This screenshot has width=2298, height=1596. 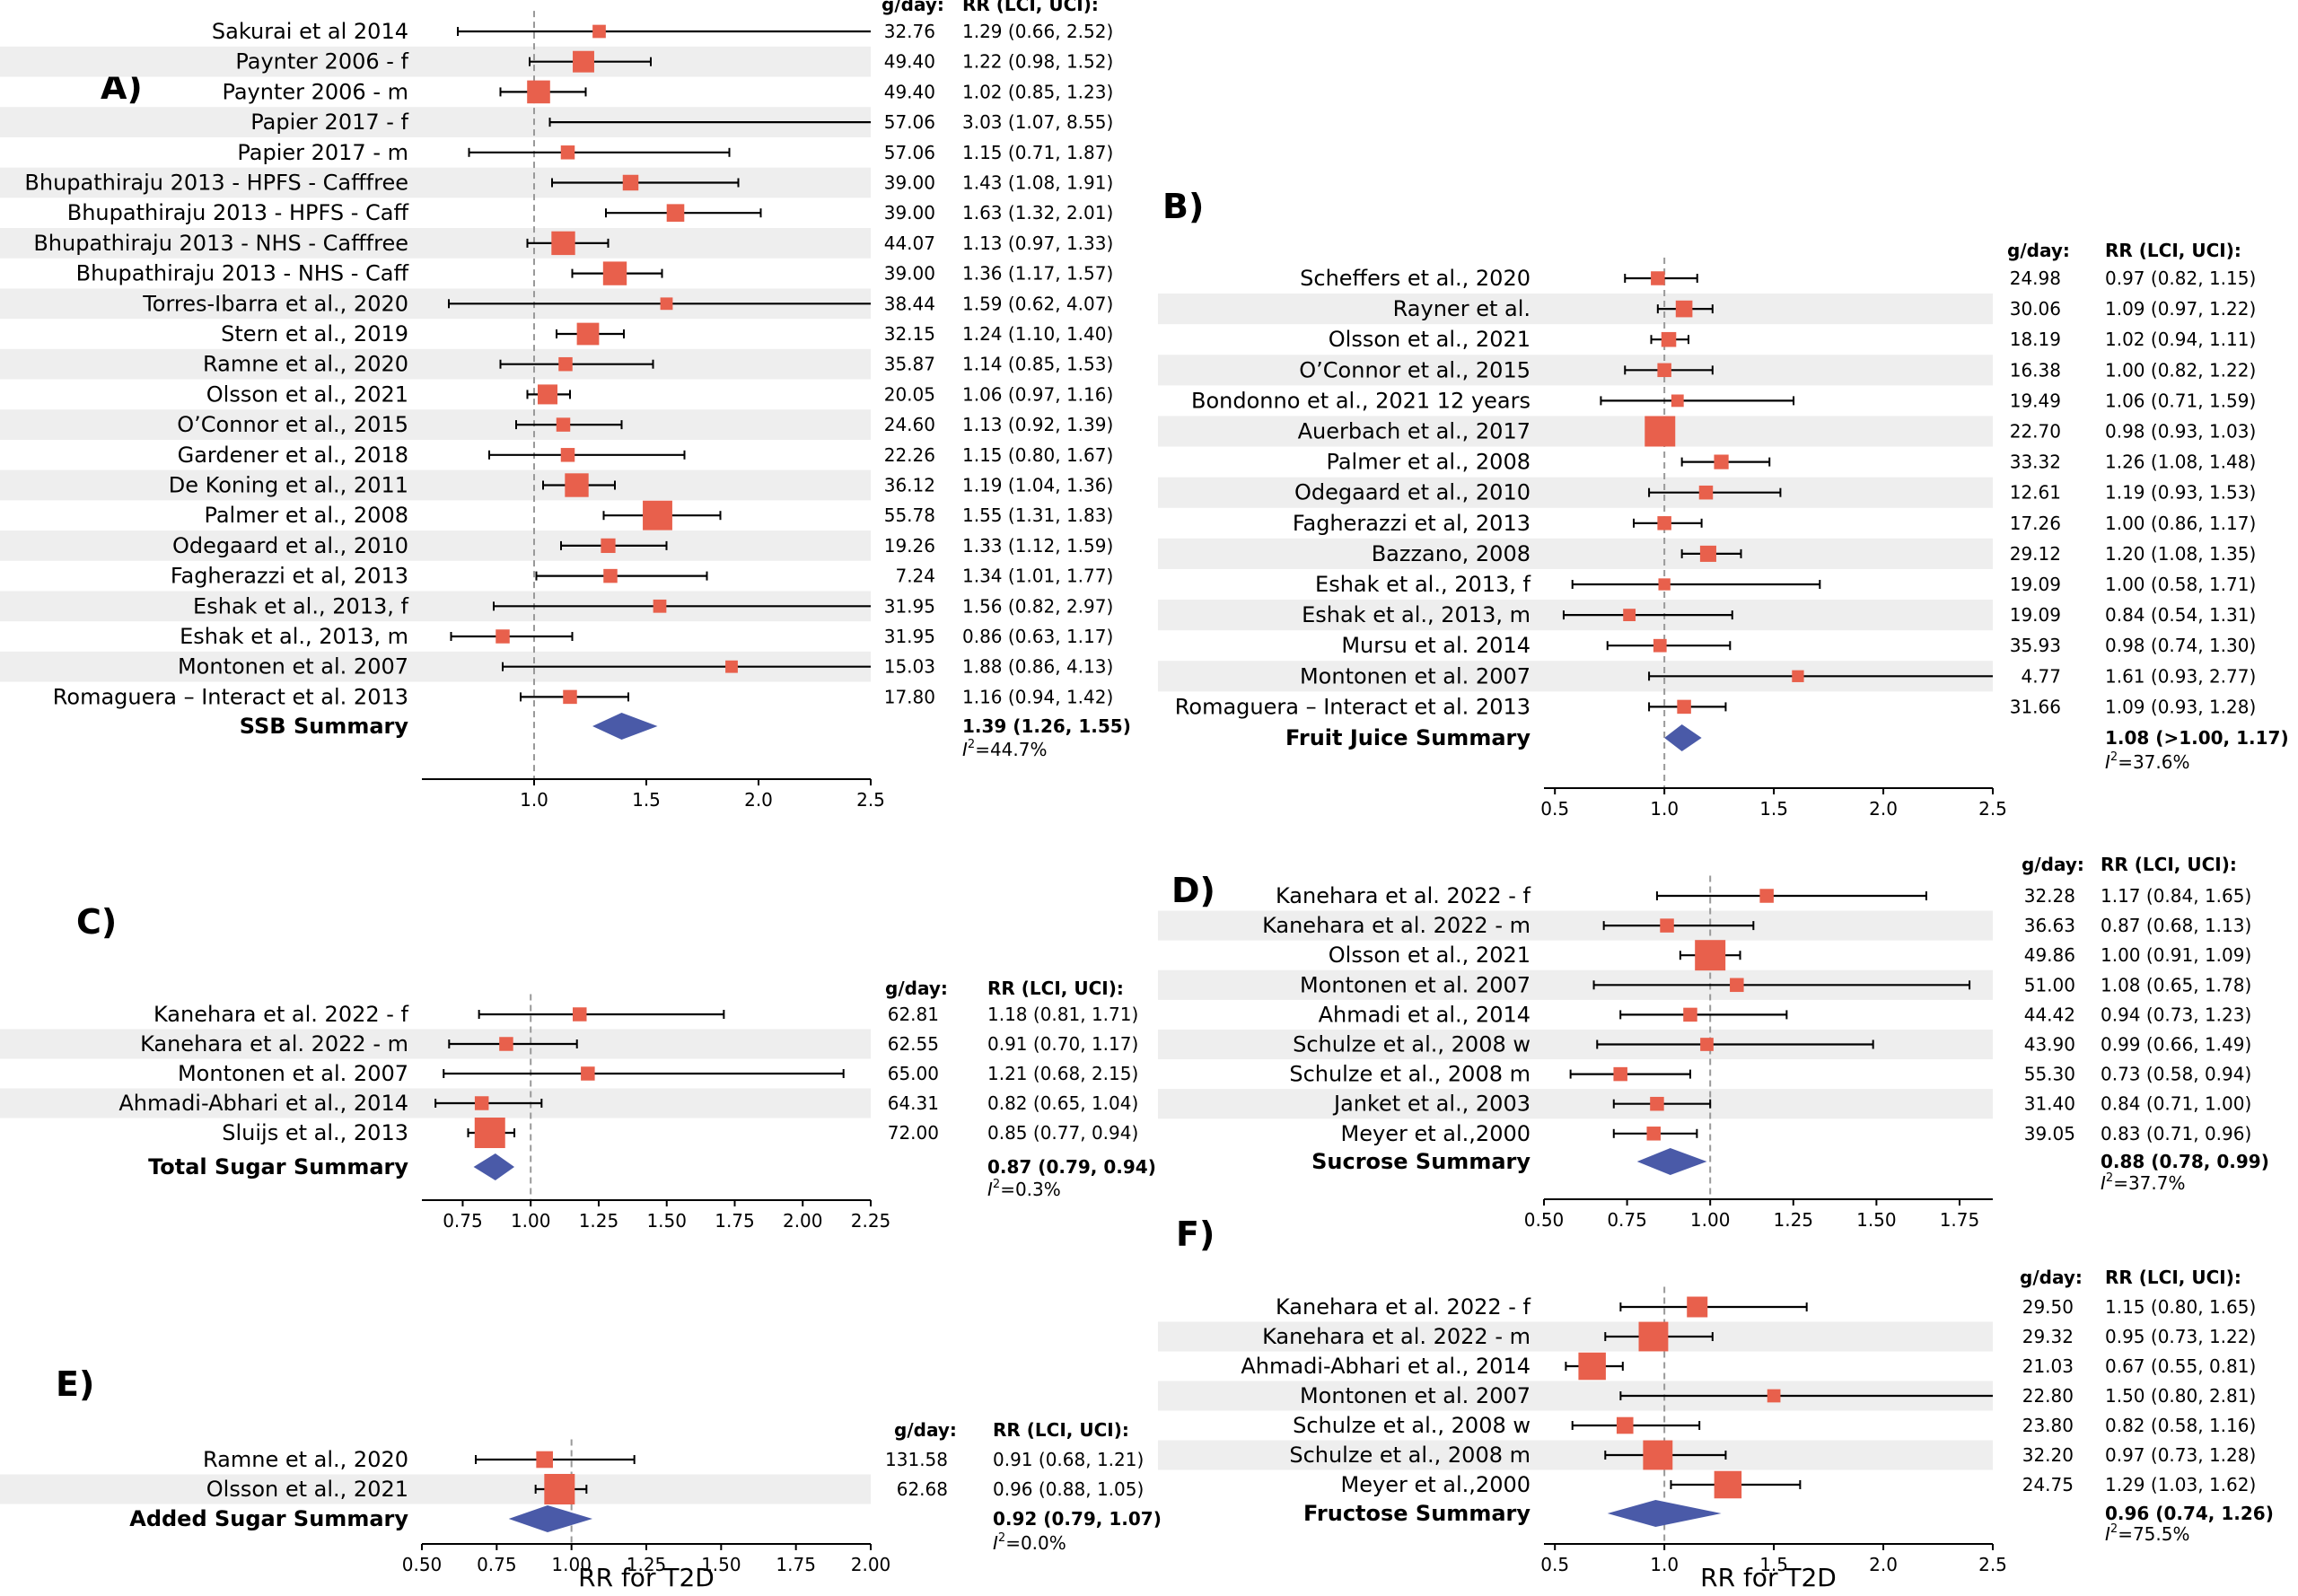 I want to click on i-squared-value: =75.5%, so click(x=2153, y=1534).